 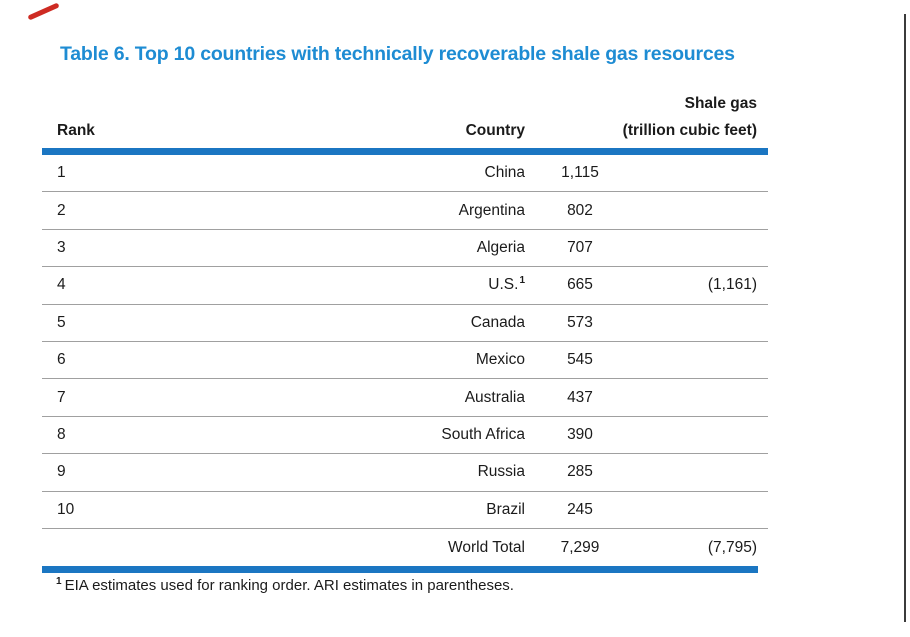 What do you see at coordinates (405, 286) in the screenshot?
I see `table-row: 4 U.S.1 665 (1,161)` at bounding box center [405, 286].